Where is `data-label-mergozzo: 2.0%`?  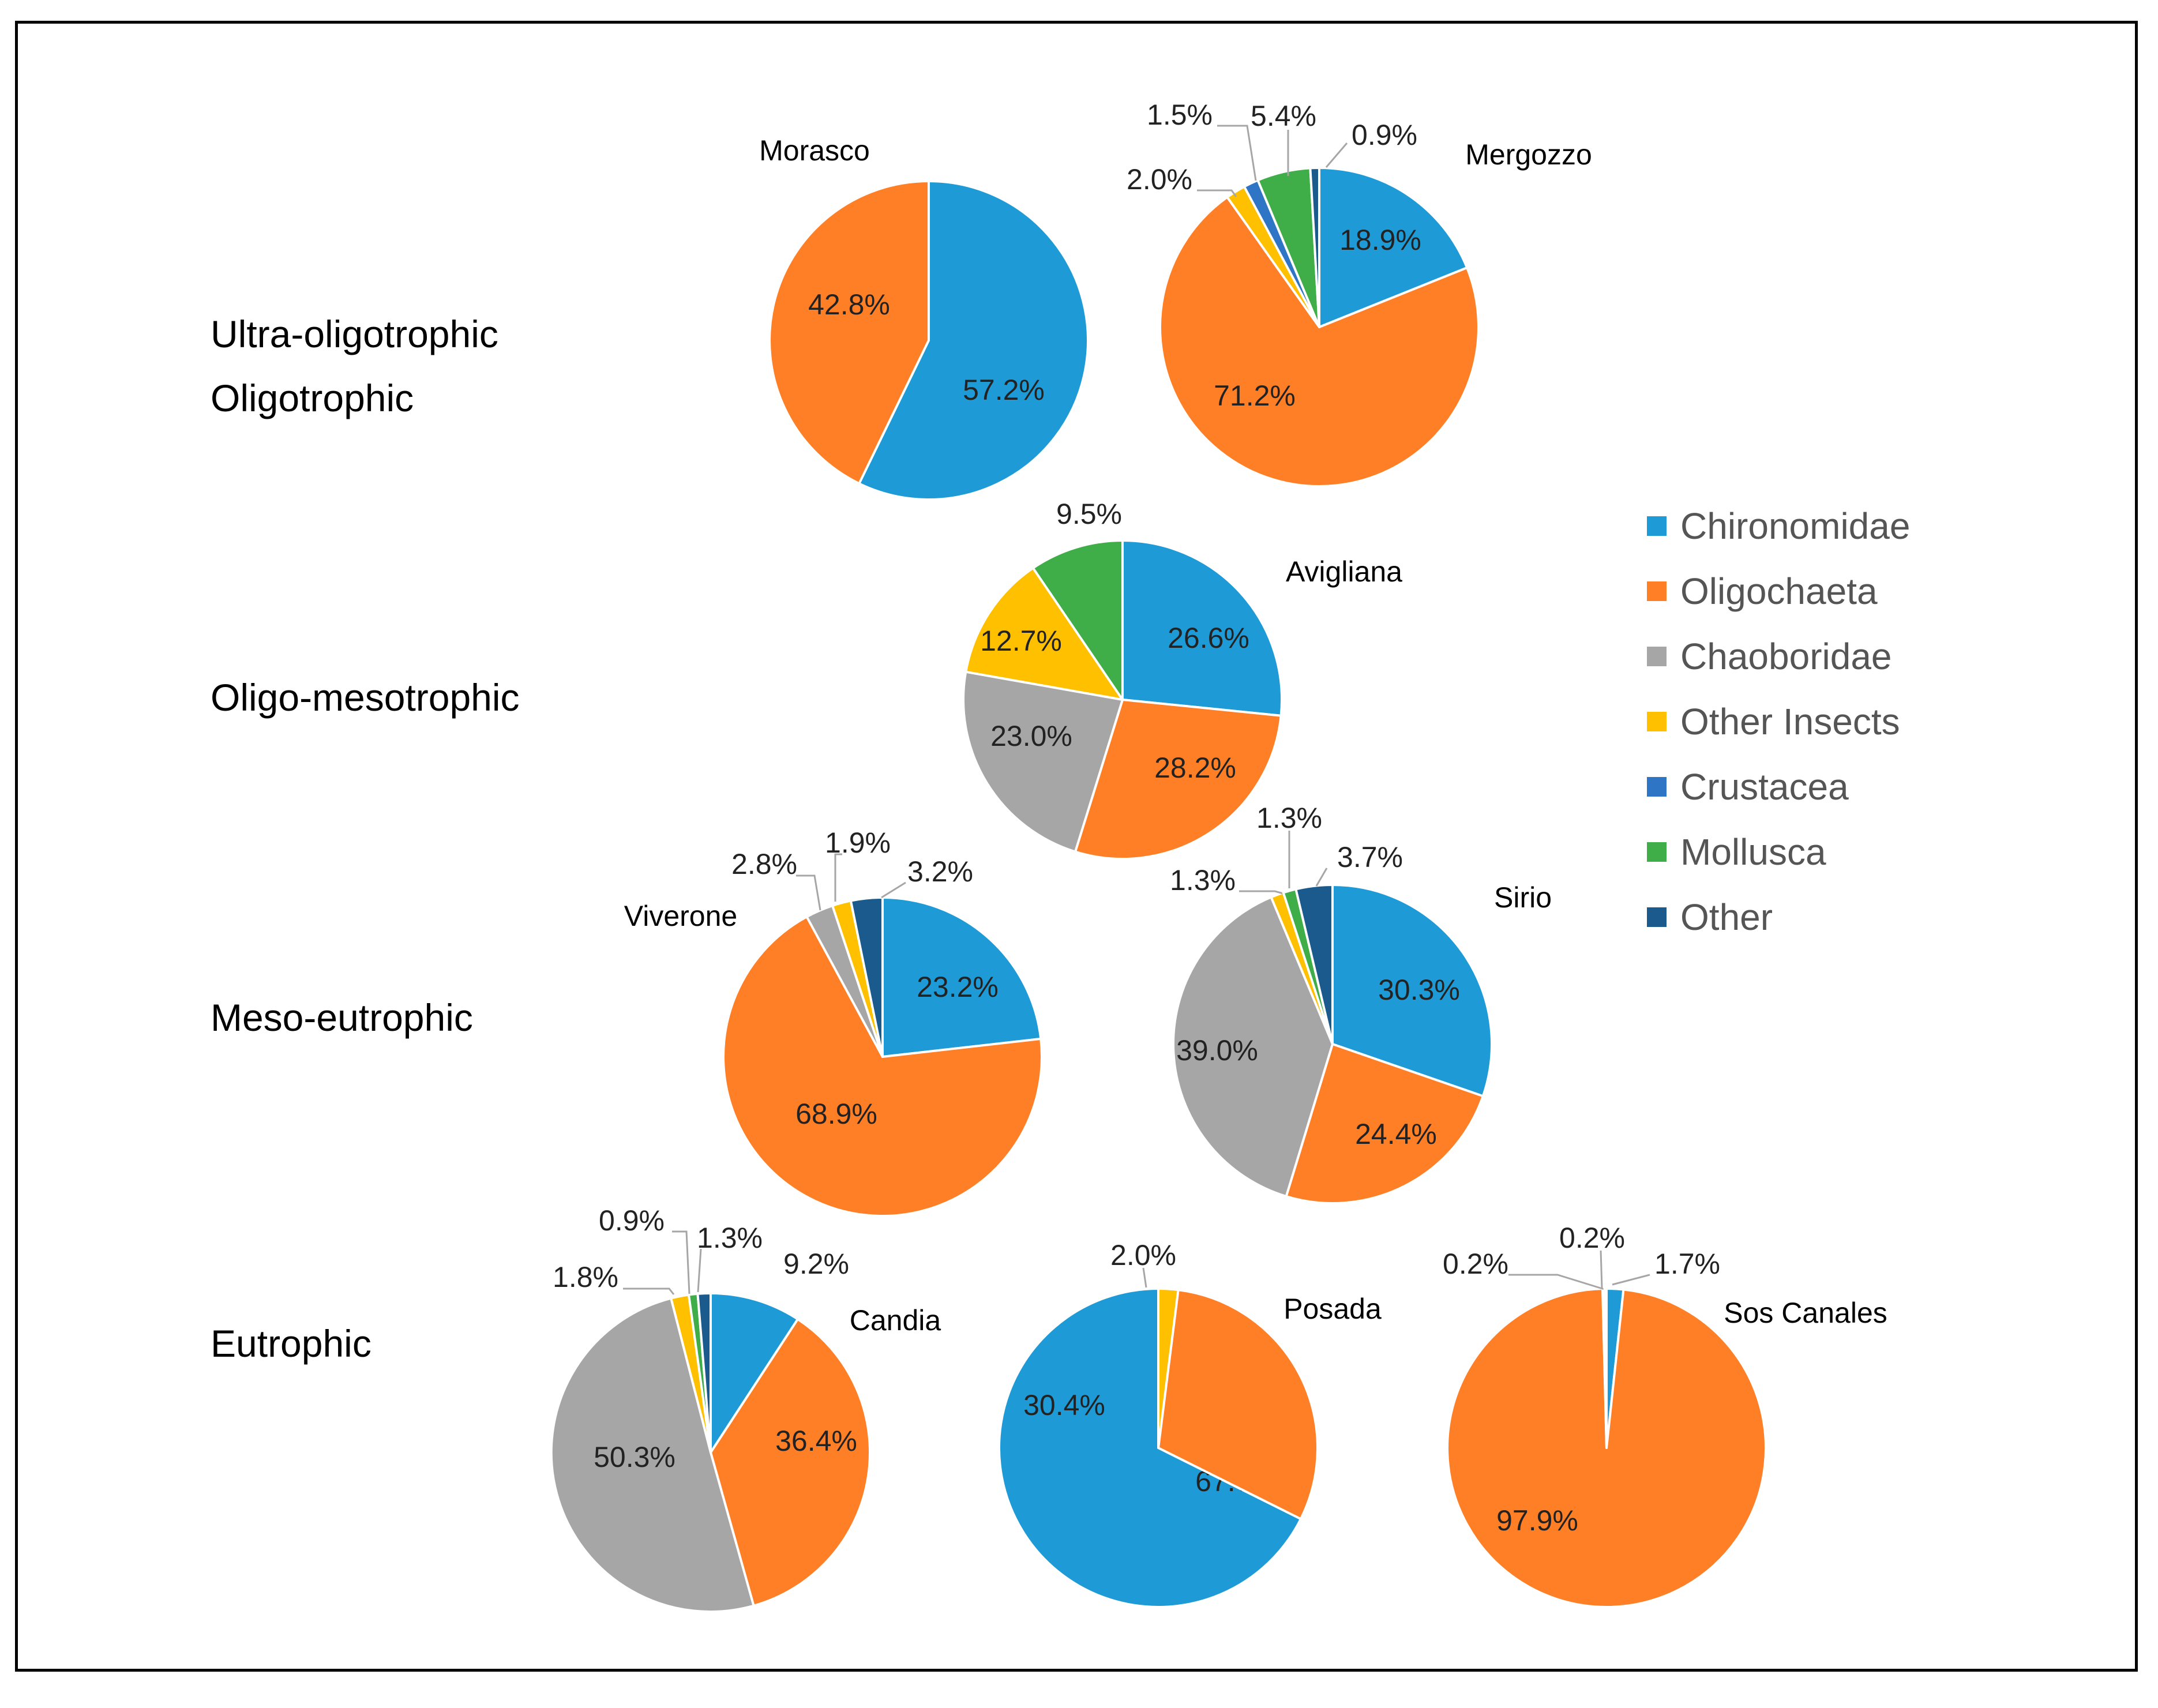 data-label-mergozzo: 2.0% is located at coordinates (1159, 180).